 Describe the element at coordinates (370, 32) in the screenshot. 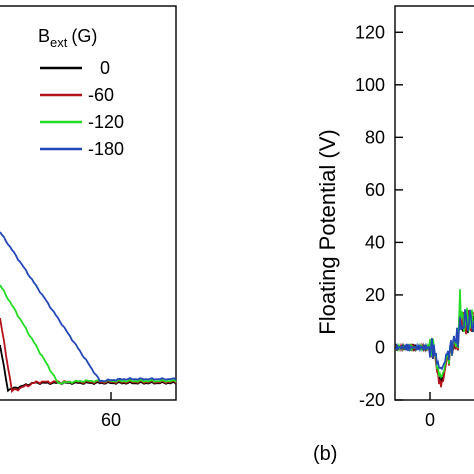

I see `panel-b-y-tick-label: 120` at that location.